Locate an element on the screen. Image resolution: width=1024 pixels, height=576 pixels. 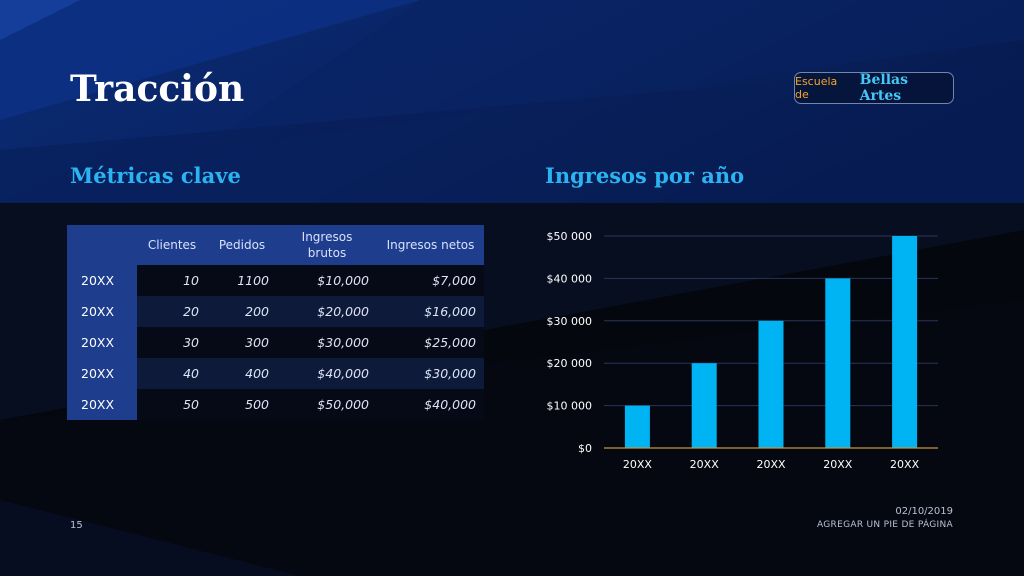
metrics-title: Métricas clave is located at coordinates (155, 175).